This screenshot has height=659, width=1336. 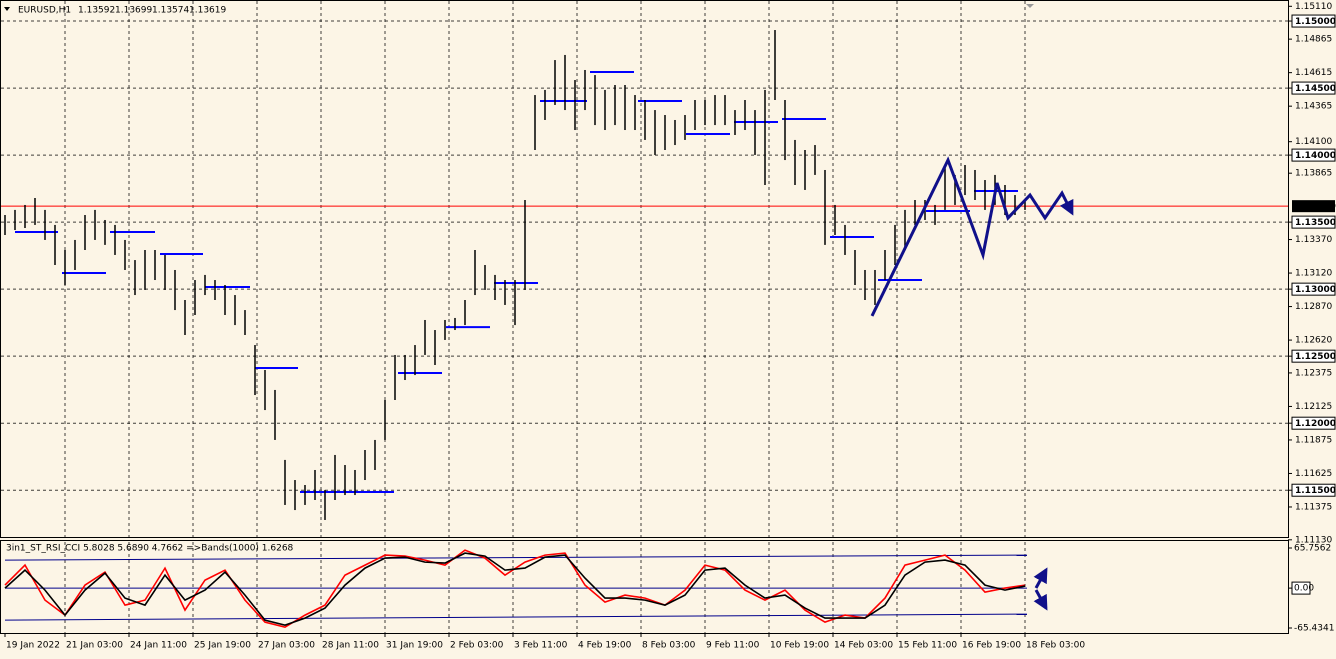 I want to click on arrow-down, so click(x=1040, y=600).